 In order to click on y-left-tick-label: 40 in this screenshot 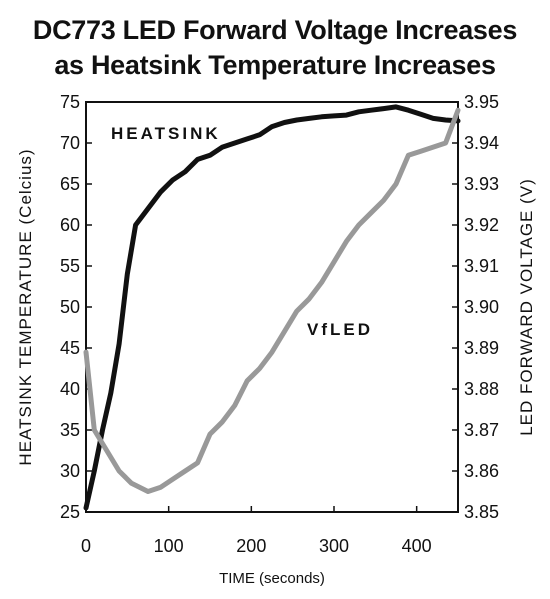, I will do `click(70, 389)`.